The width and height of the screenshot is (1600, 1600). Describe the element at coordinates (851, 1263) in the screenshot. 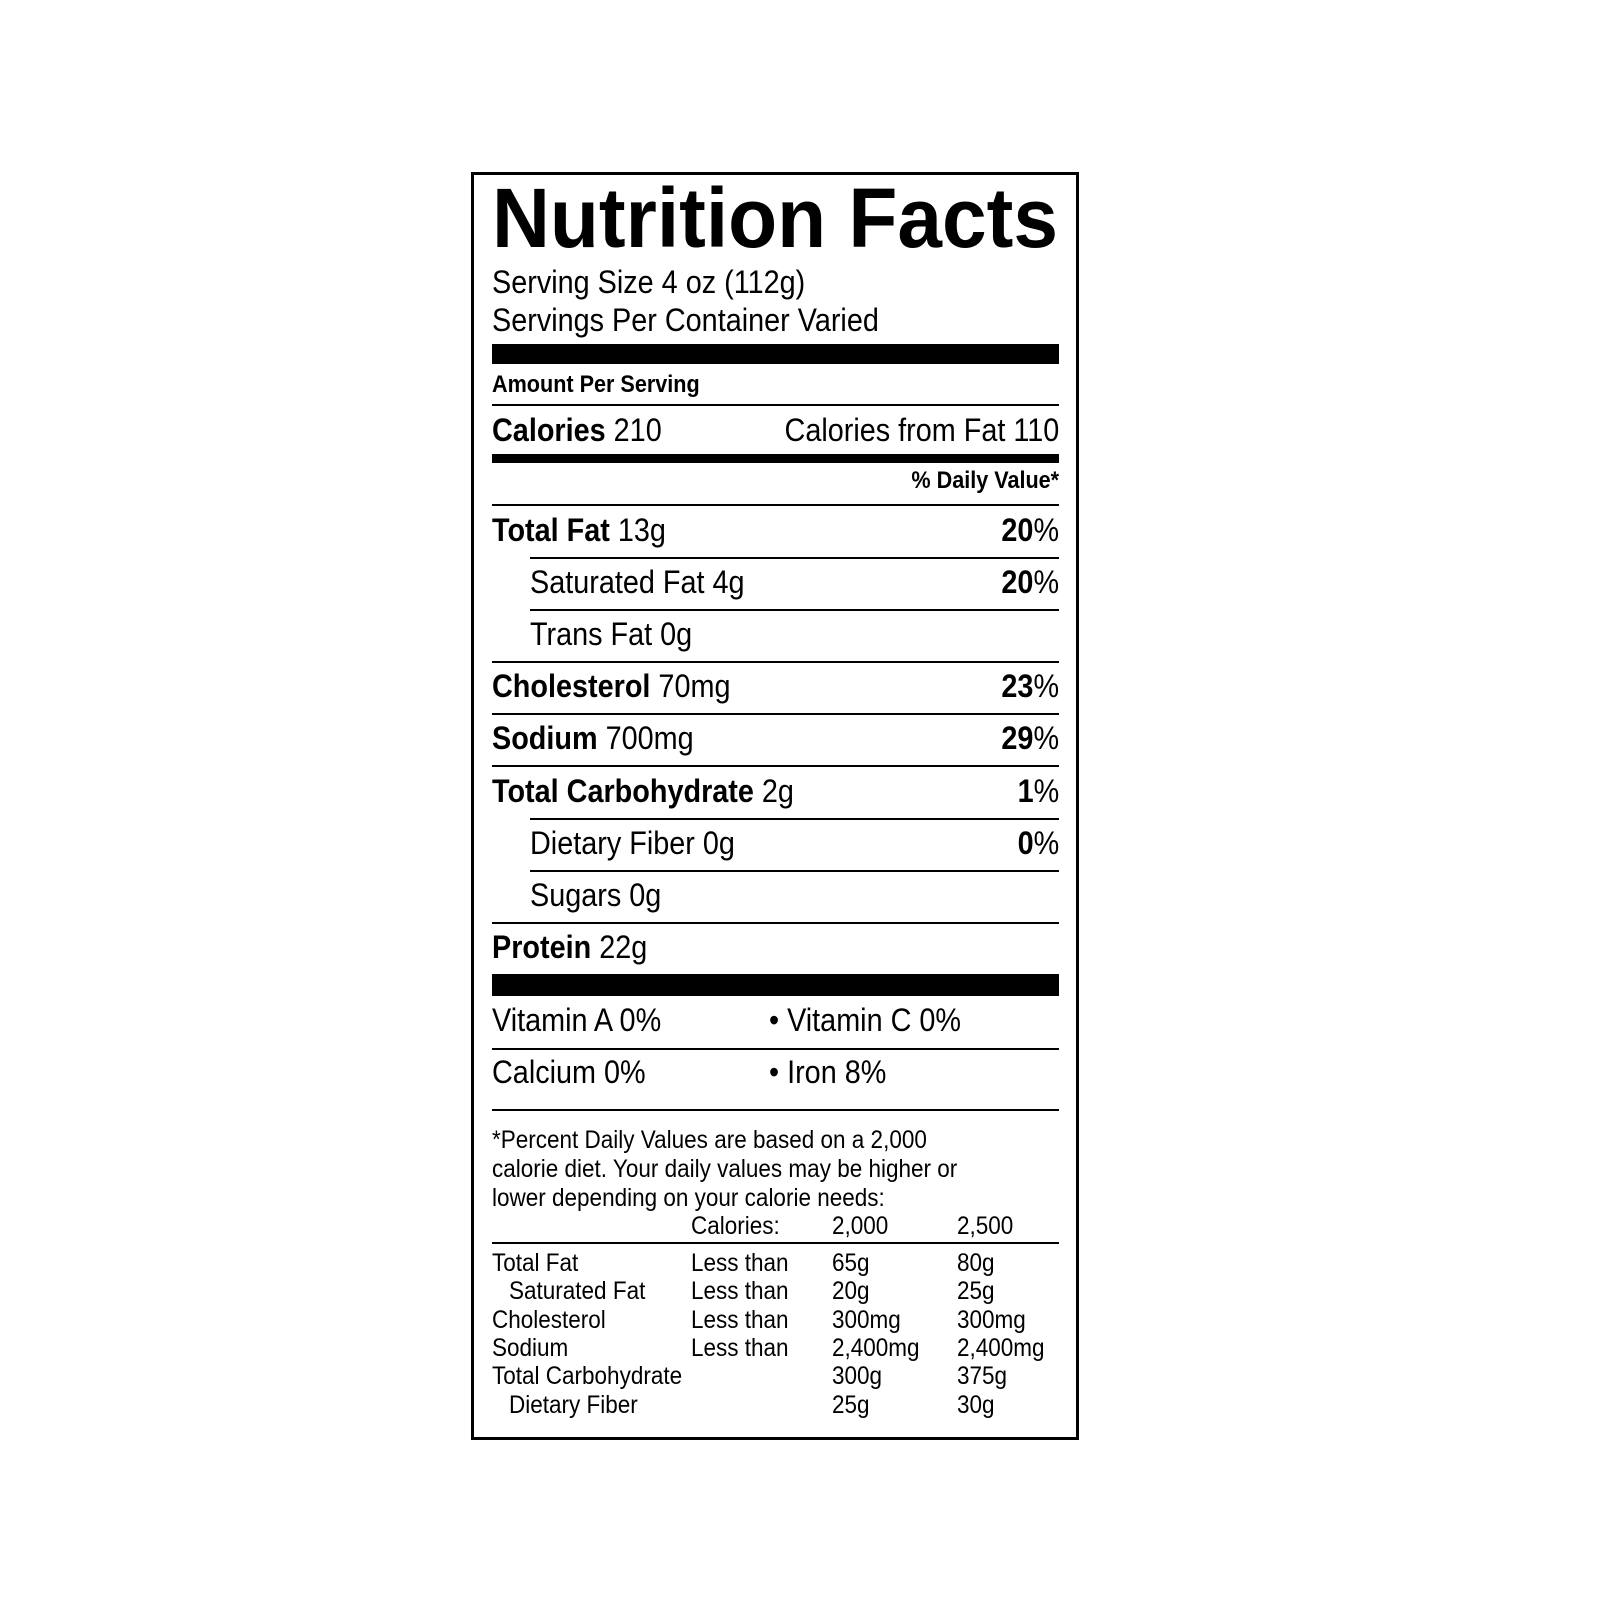

I see `table-cell: 65g` at that location.